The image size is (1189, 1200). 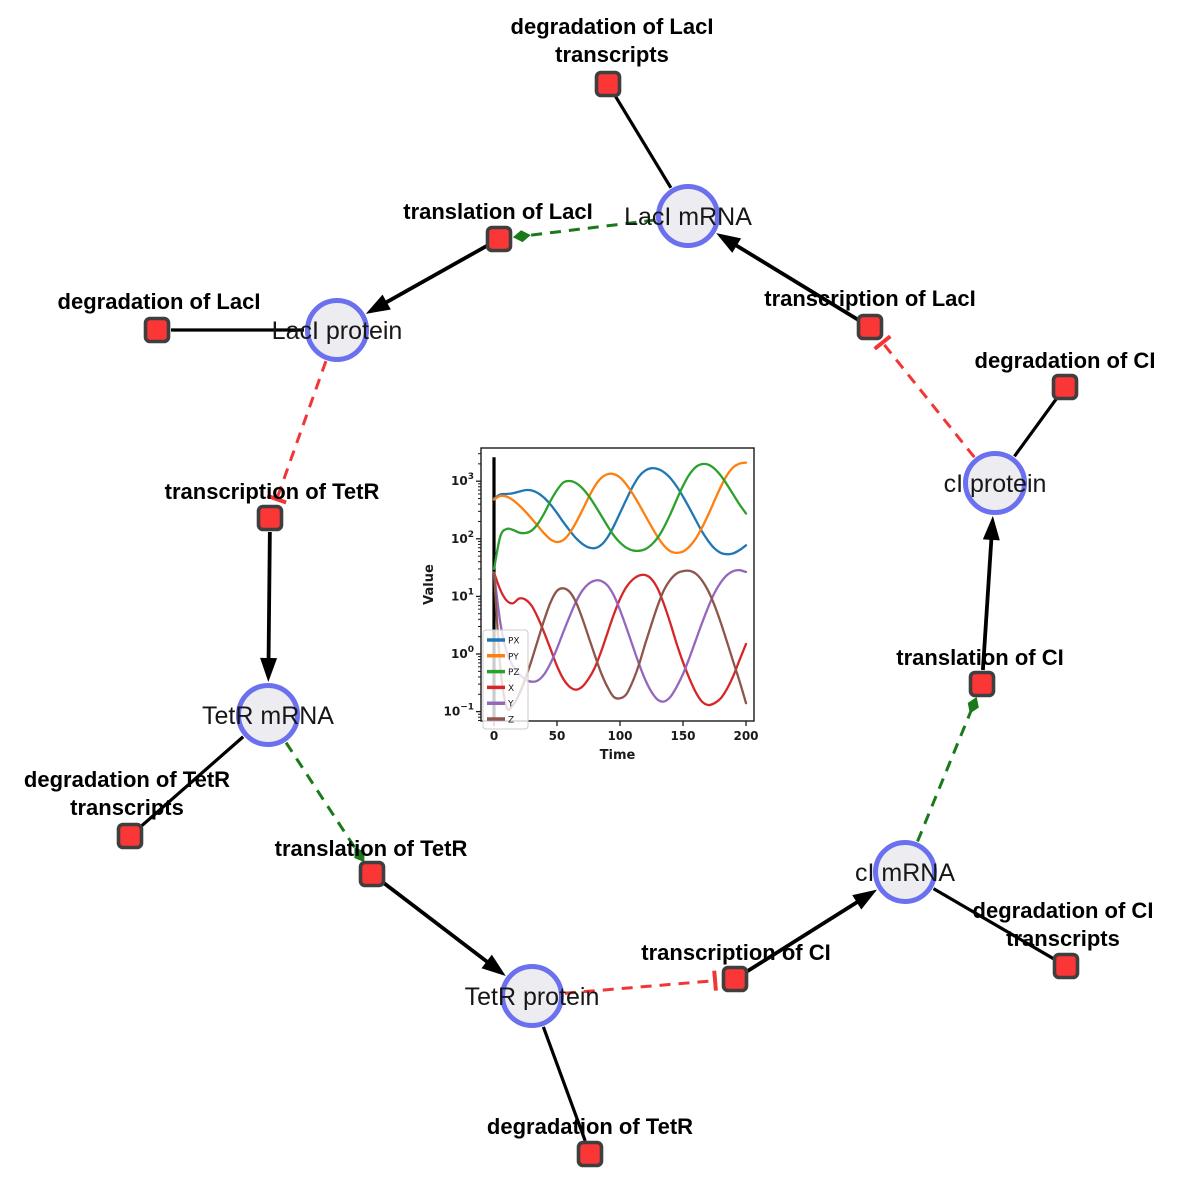 I want to click on plot-frame, so click(x=617, y=584).